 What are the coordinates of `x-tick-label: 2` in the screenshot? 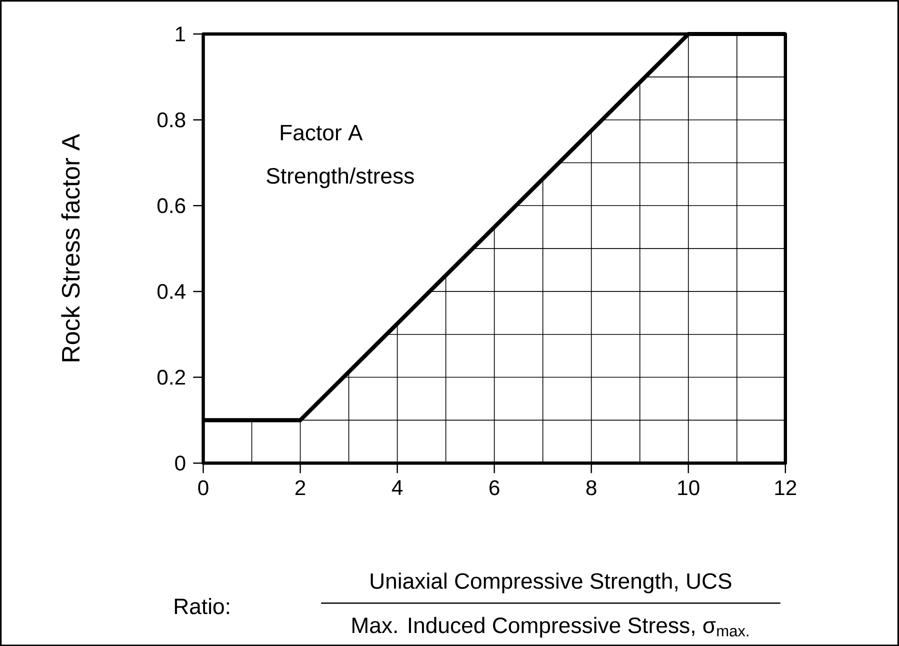 It's located at (300, 487).